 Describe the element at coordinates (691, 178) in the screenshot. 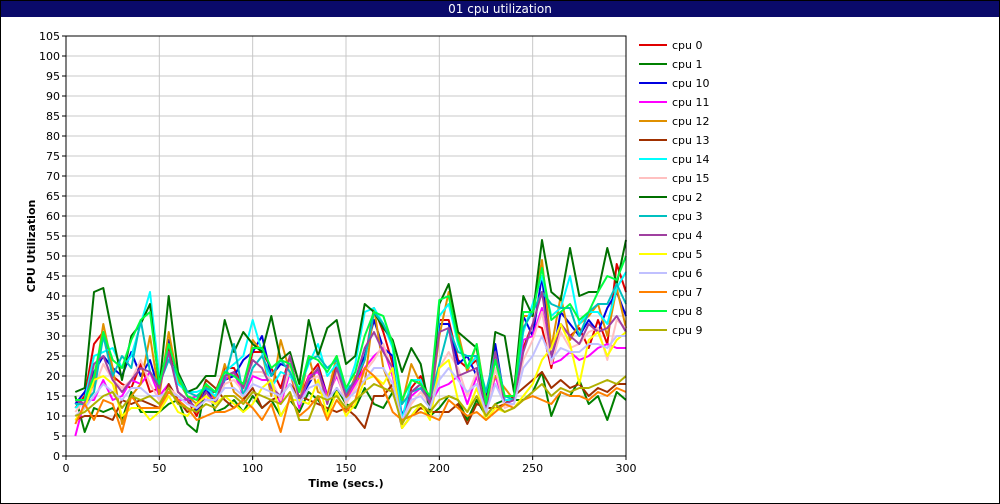

I see `legend-label: cpu 15` at that location.